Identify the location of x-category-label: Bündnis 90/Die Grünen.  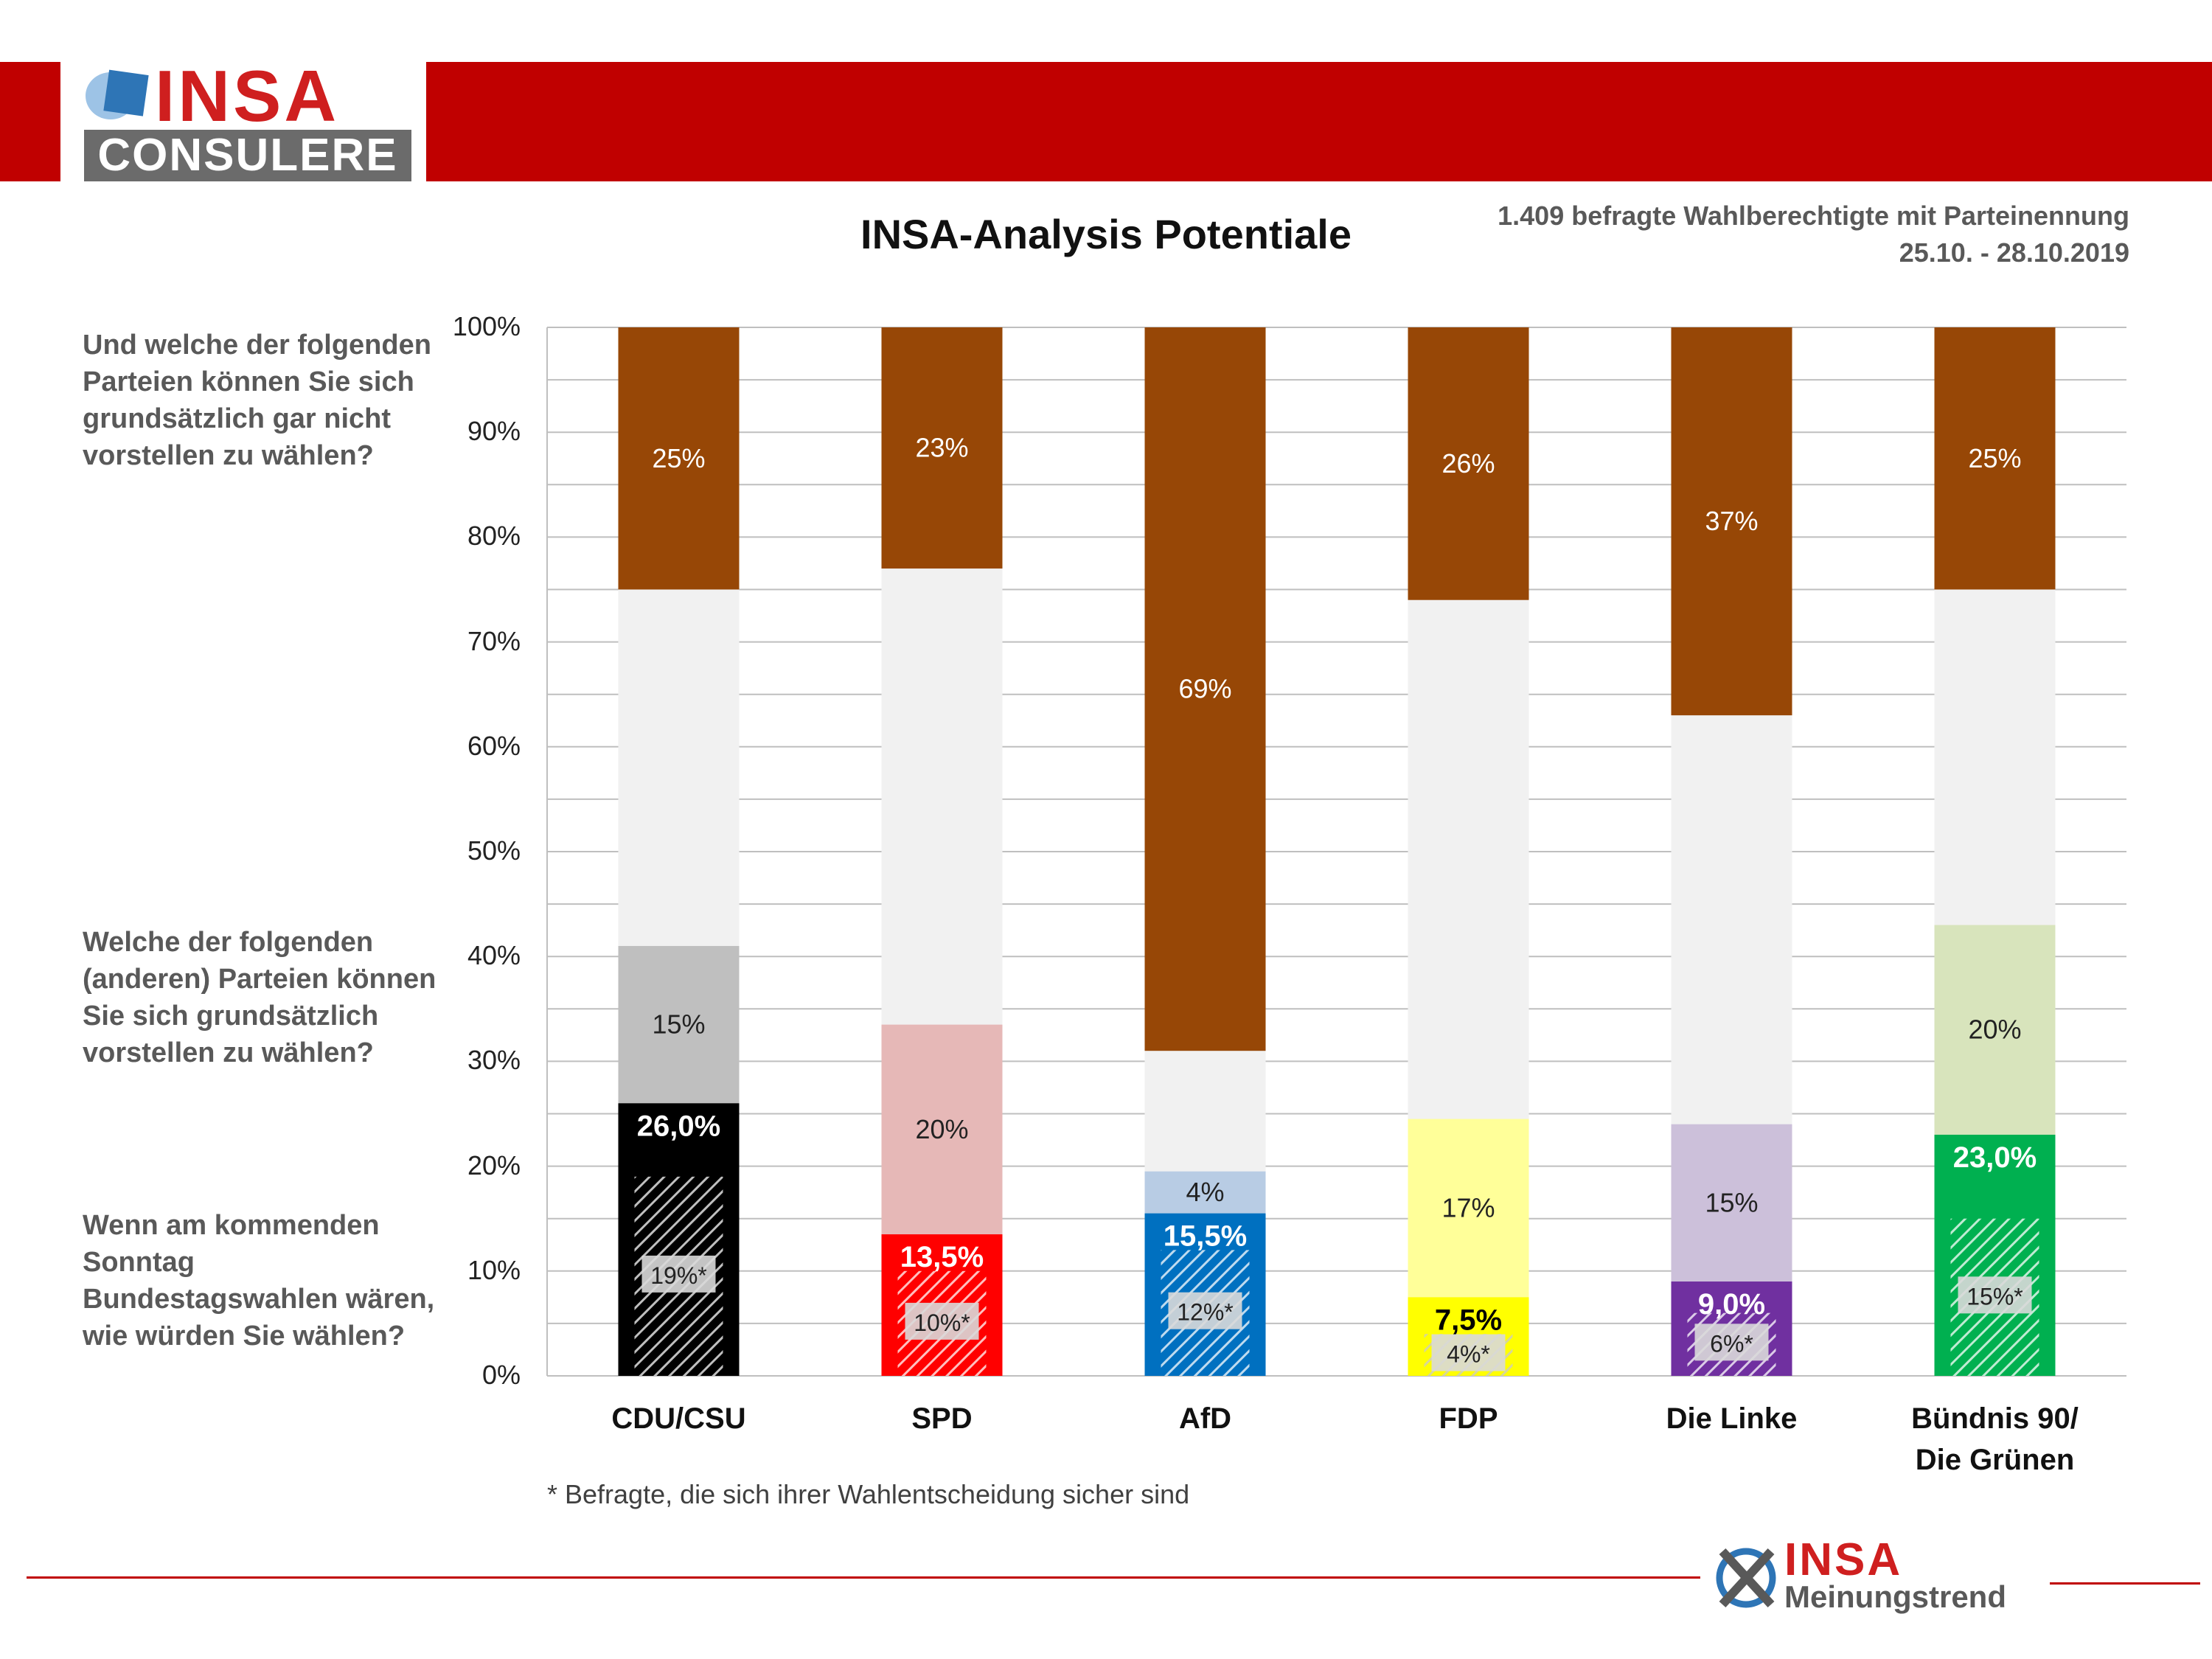
(1995, 1439).